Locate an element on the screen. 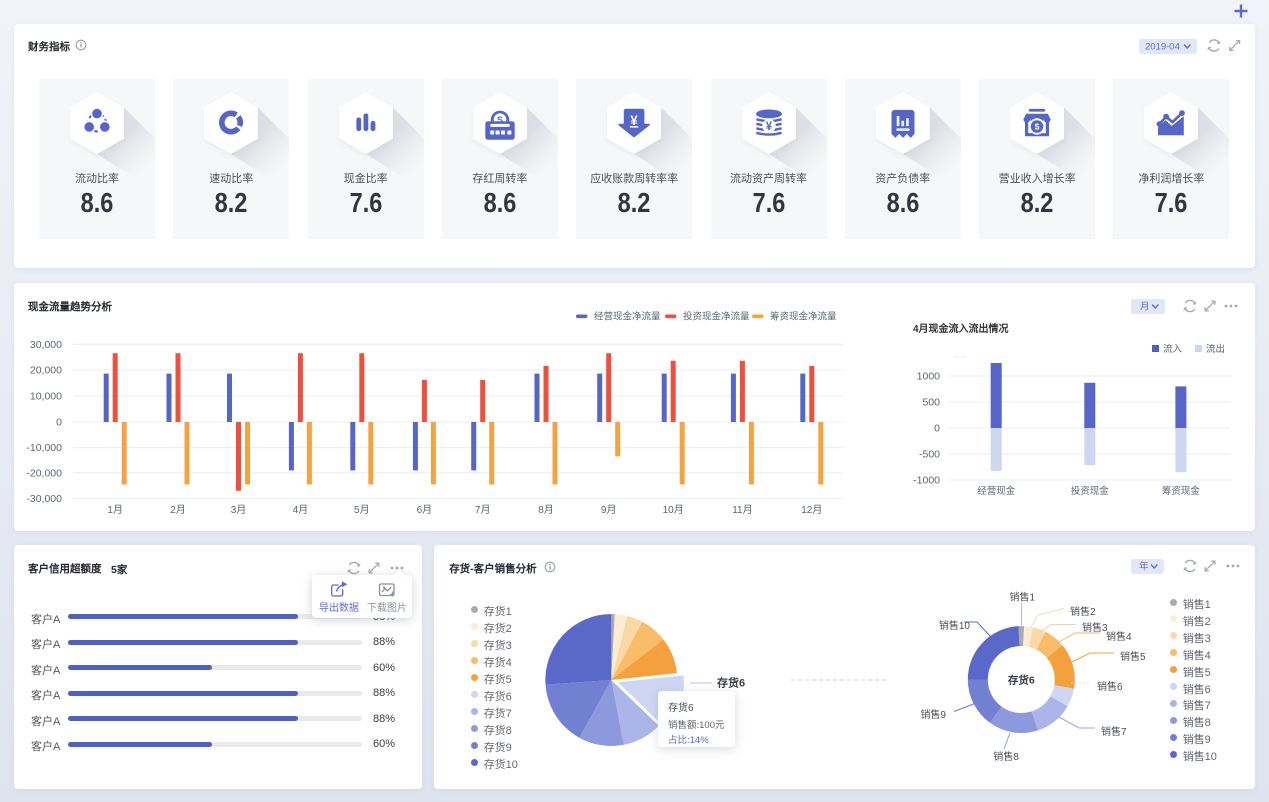 The height and width of the screenshot is (802, 1269). svg-text: 导出数据 is located at coordinates (339, 607).